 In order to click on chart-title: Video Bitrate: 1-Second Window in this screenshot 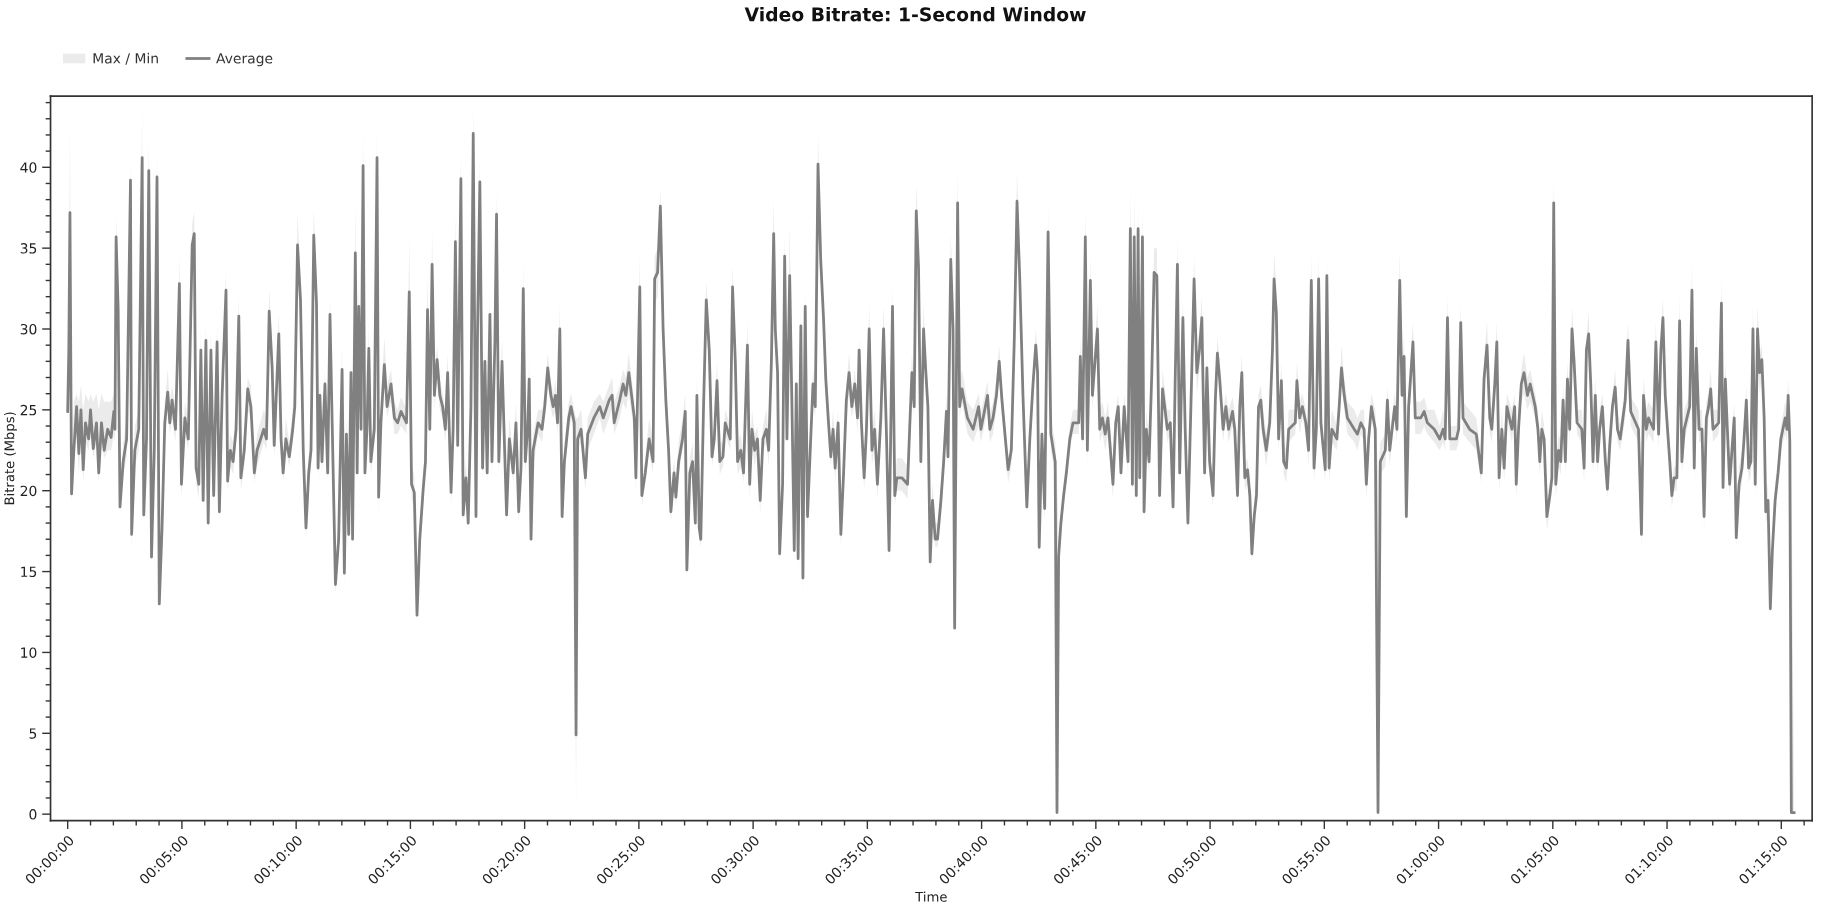, I will do `click(915, 14)`.